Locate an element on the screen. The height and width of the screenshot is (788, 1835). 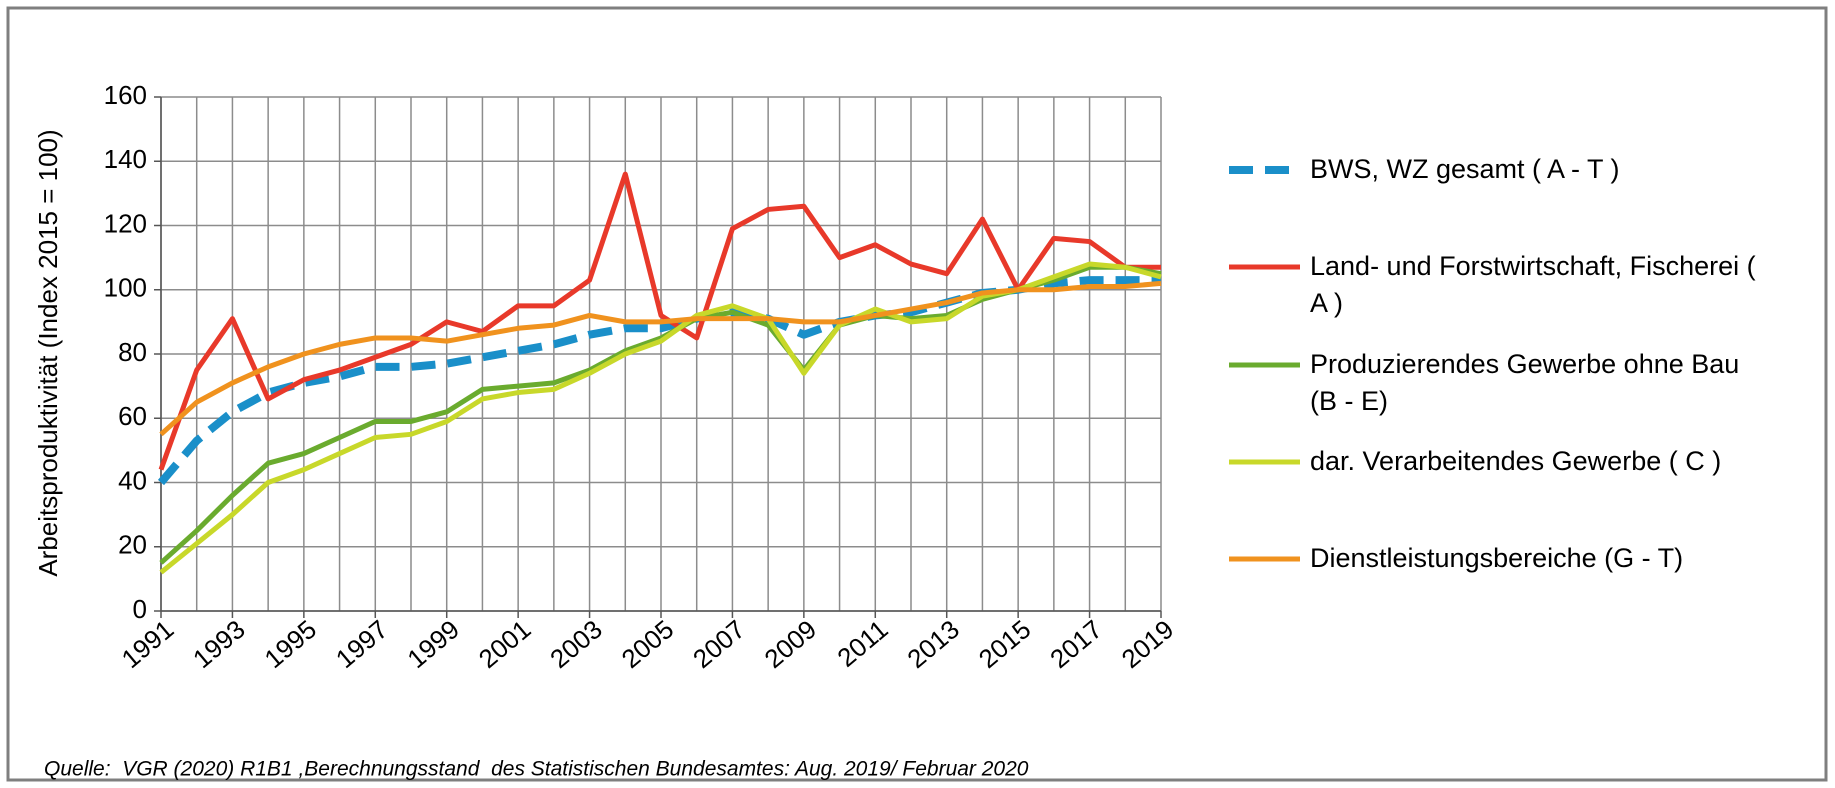
data-line is located at coordinates (660, 358).